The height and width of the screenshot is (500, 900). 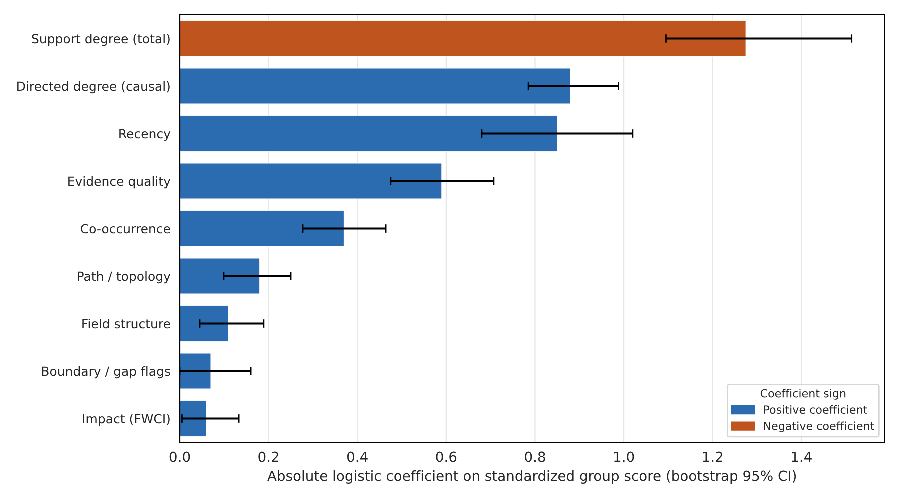 What do you see at coordinates (125, 229) in the screenshot?
I see `y-tick-label: Co-occurrence` at bounding box center [125, 229].